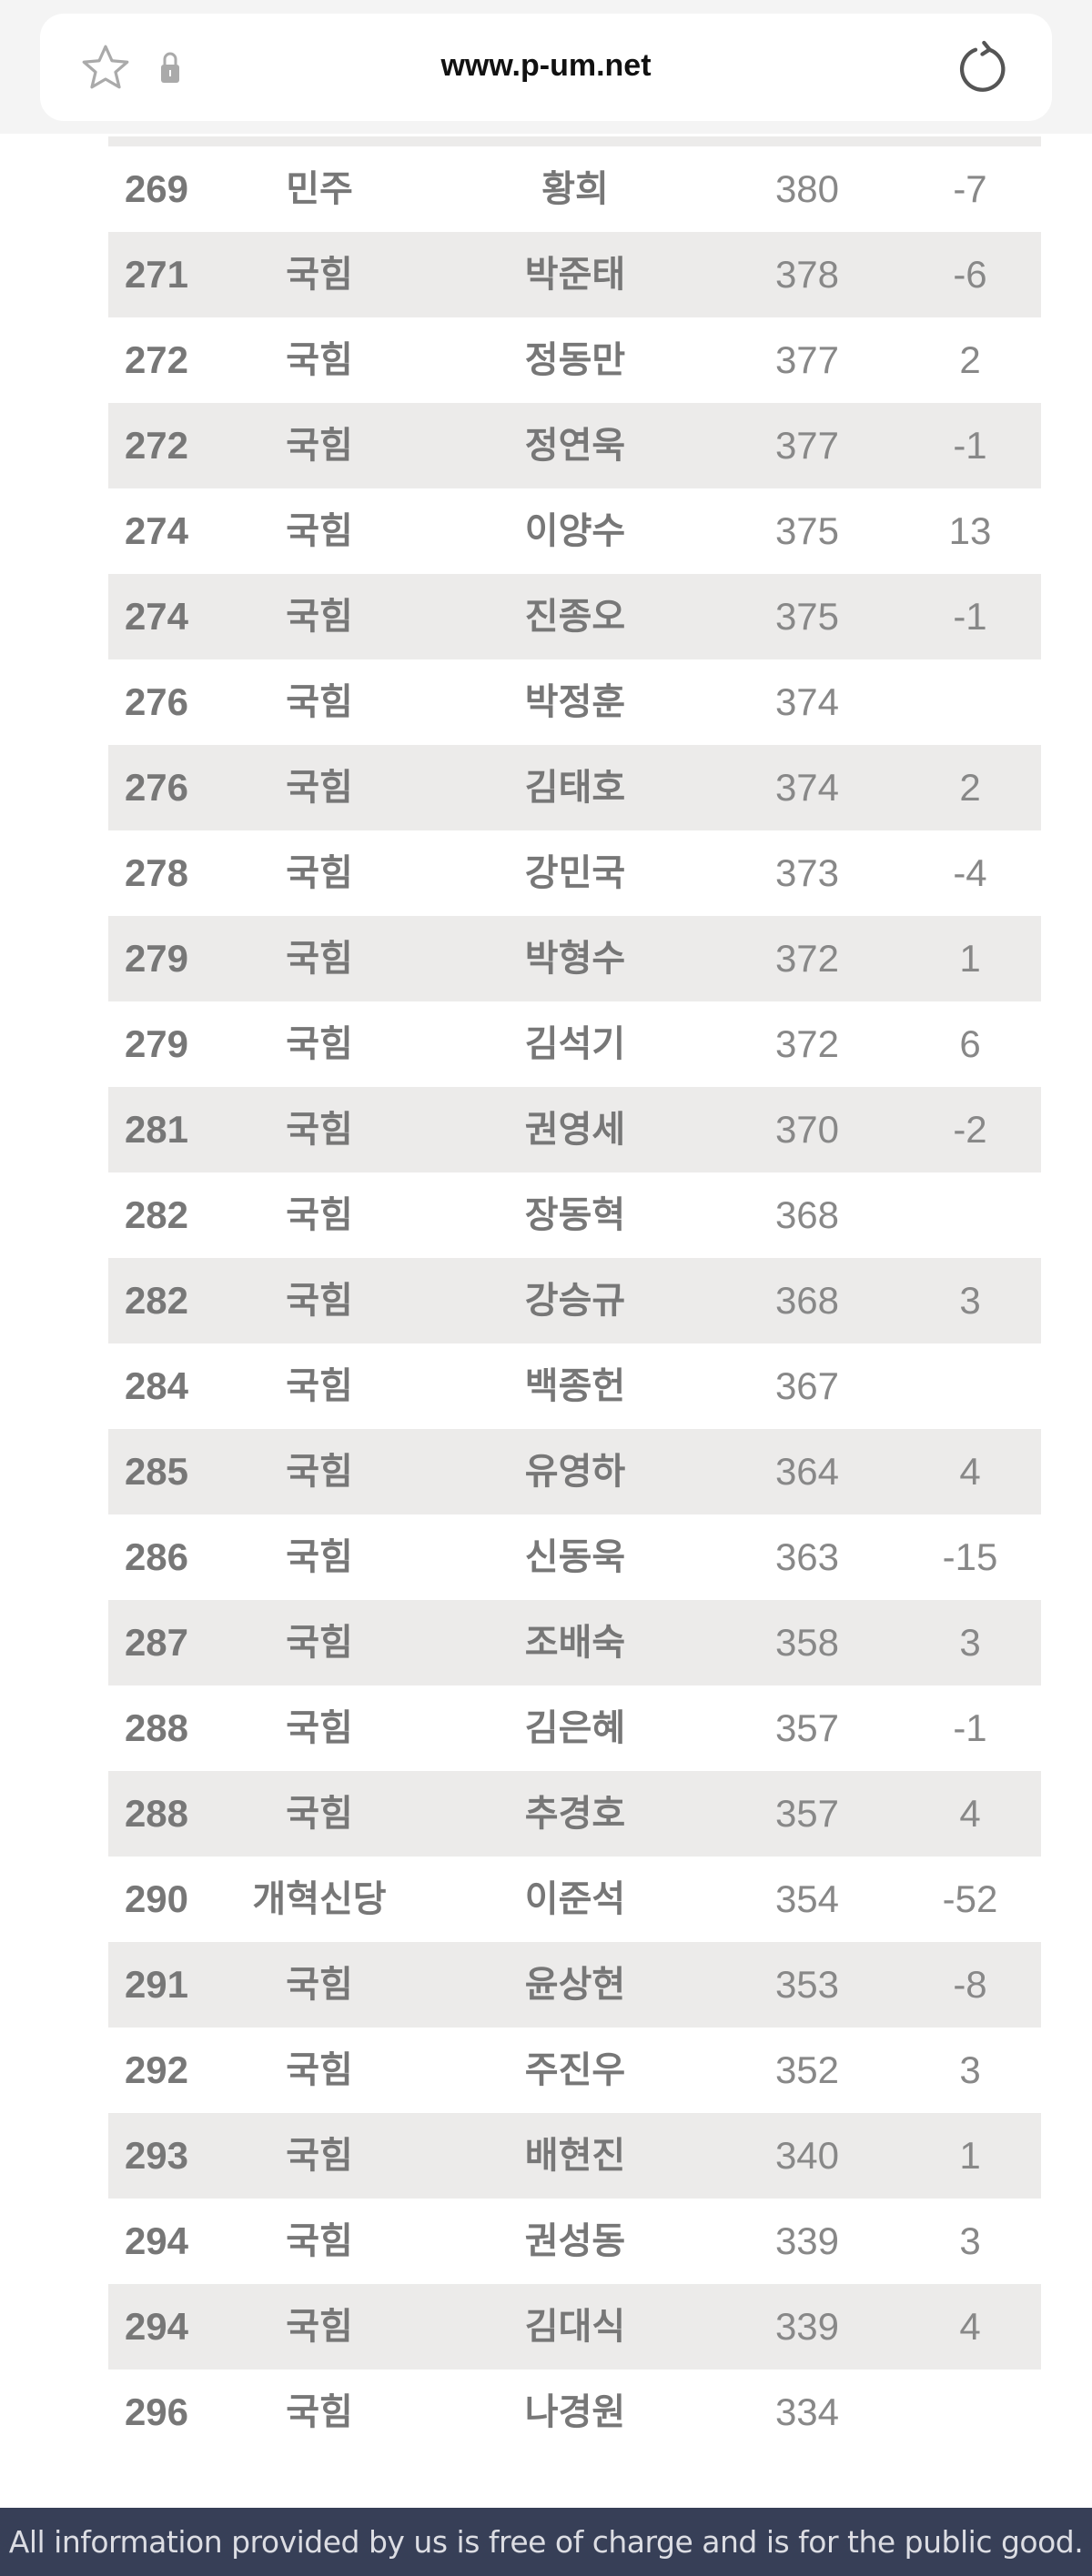  I want to click on address-bar: www.p-um.net, so click(546, 67).